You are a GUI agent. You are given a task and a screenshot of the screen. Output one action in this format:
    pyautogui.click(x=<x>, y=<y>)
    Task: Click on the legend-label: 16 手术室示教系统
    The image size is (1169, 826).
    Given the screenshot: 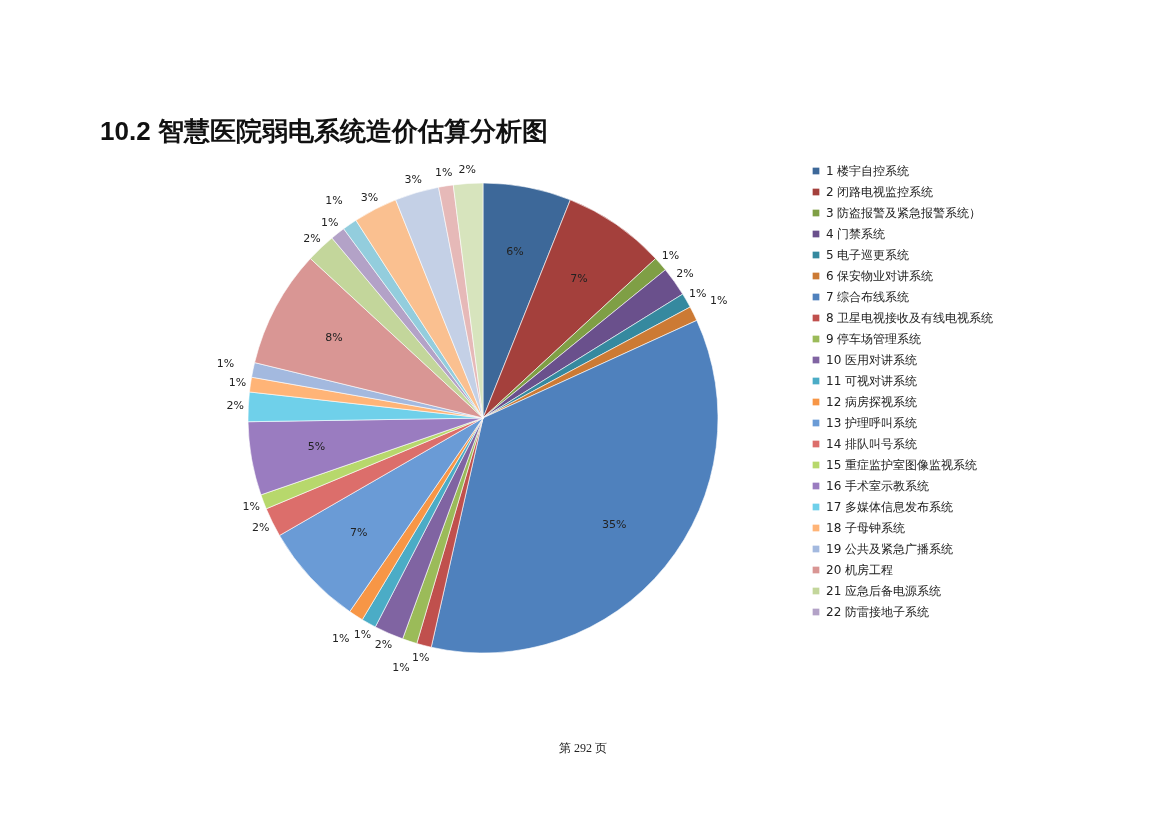 What is the action you would take?
    pyautogui.click(x=878, y=486)
    